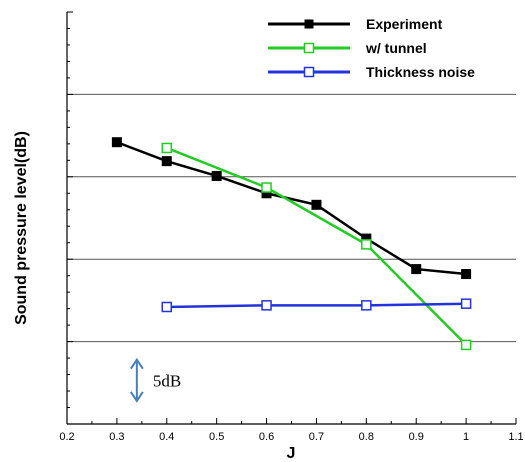 The height and width of the screenshot is (462, 525). I want to click on x-tick-label: 0.4, so click(166, 437).